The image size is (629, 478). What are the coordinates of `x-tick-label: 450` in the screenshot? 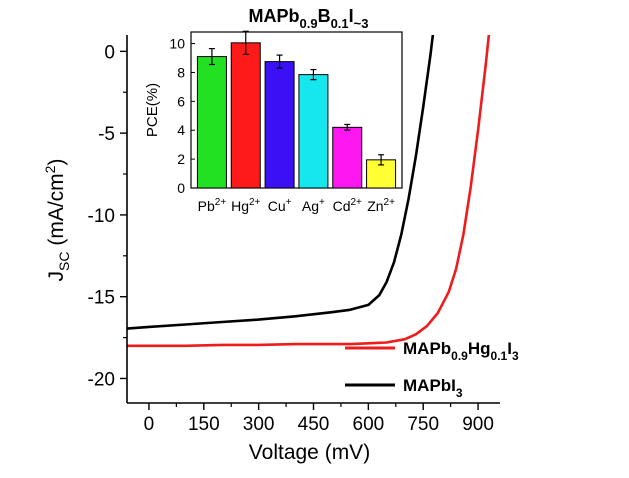 It's located at (314, 424).